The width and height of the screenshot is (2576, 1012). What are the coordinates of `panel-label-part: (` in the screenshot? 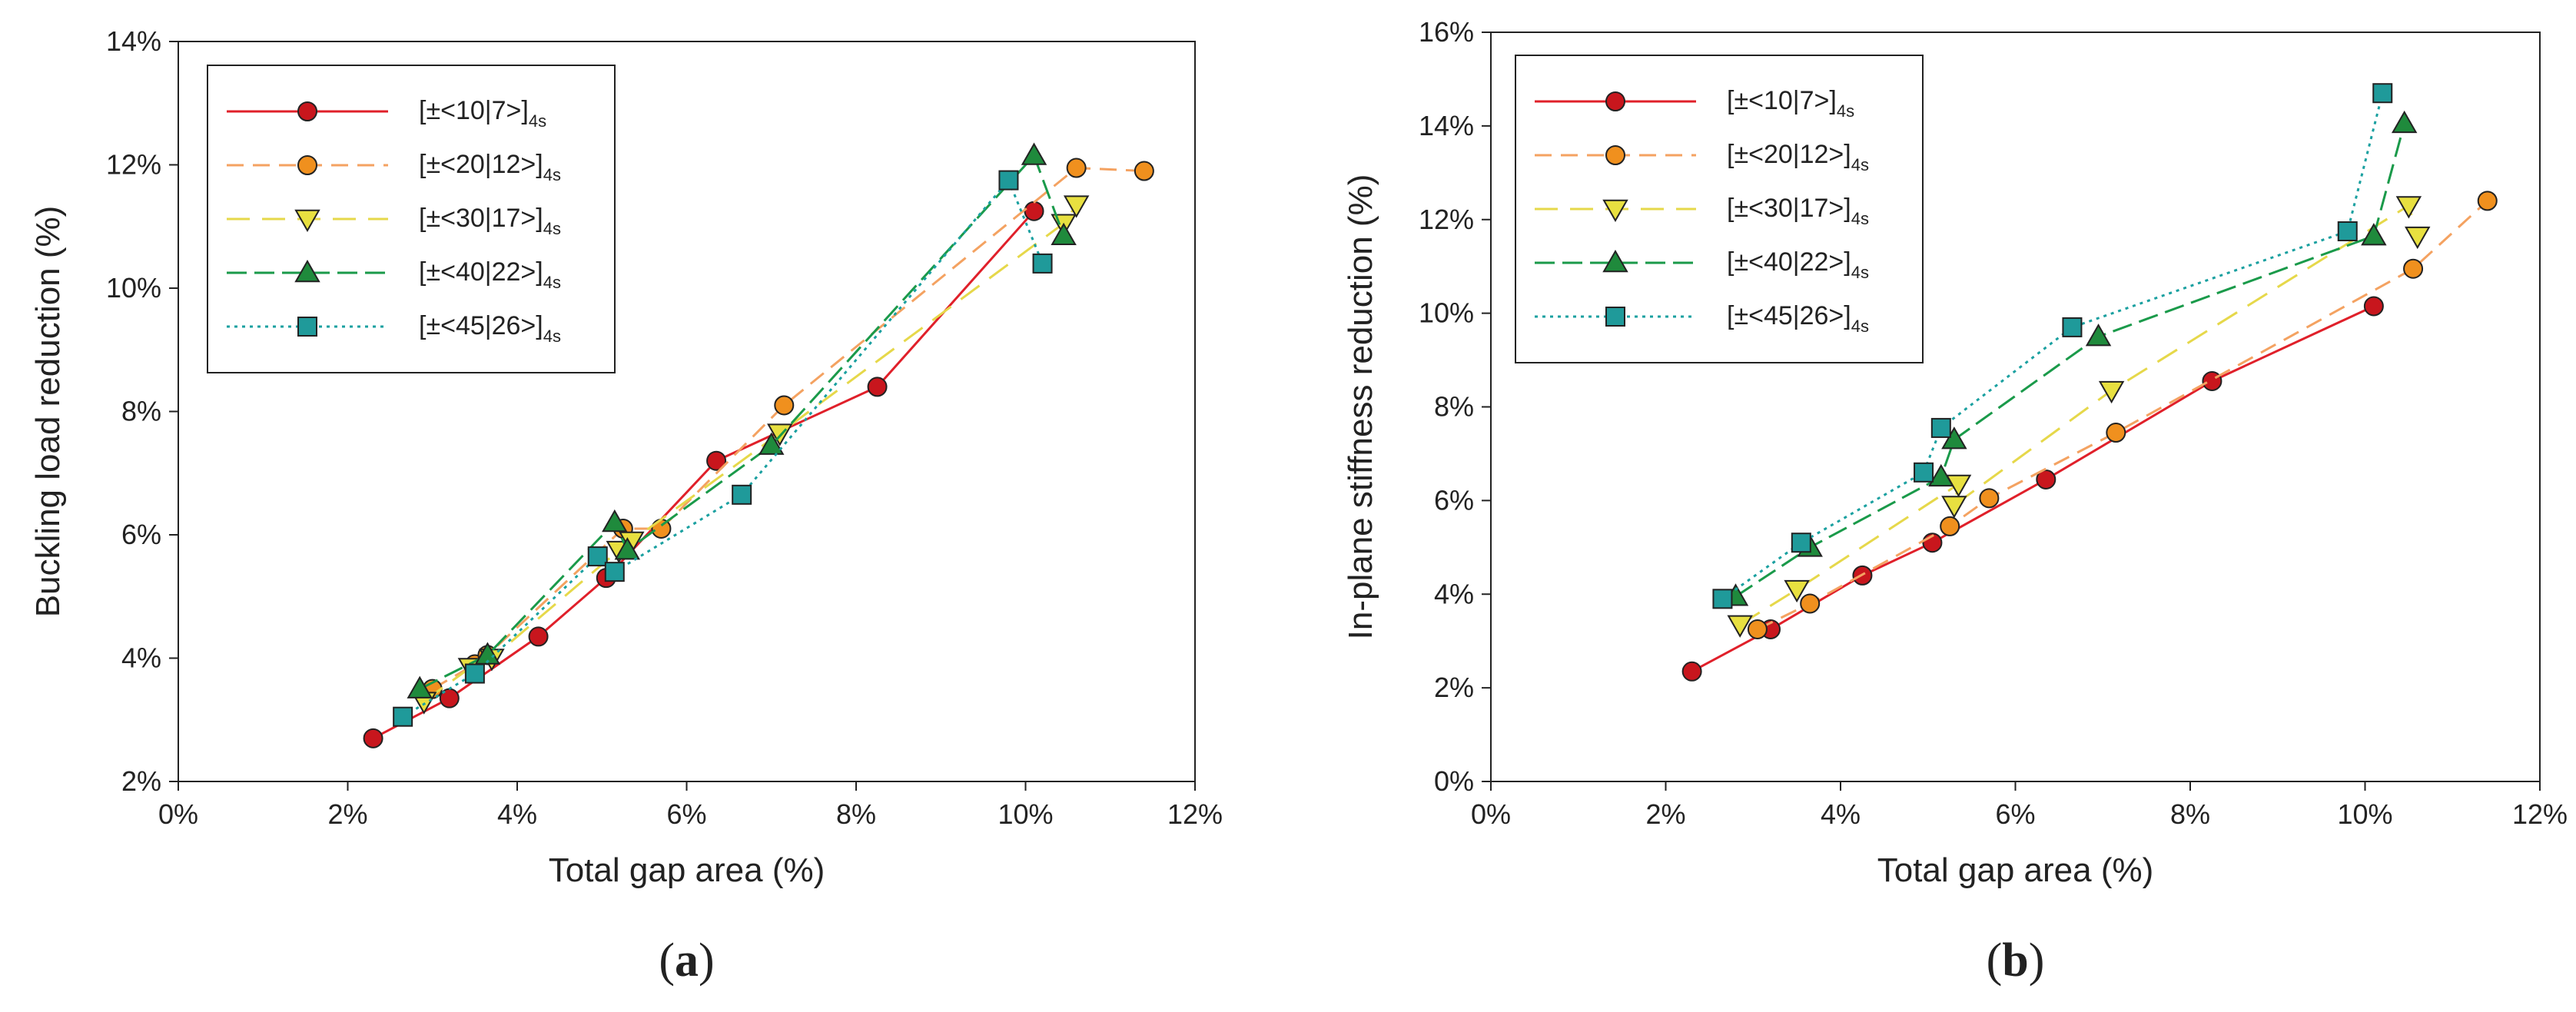 It's located at (1995, 961).